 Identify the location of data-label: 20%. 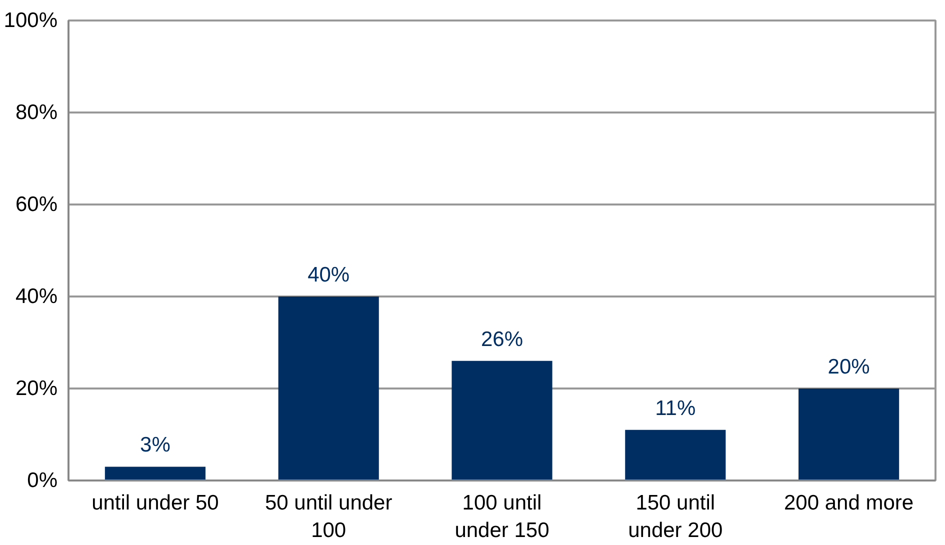
(849, 367).